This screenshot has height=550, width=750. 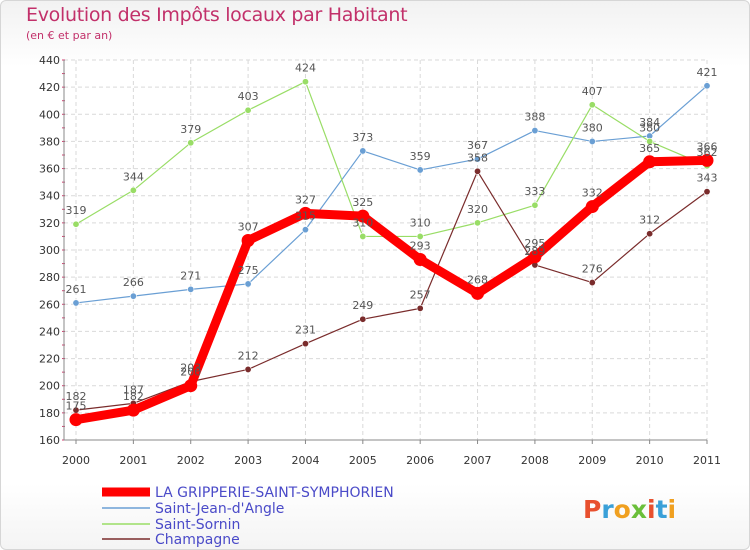 What do you see at coordinates (197, 540) in the screenshot?
I see `legend-label-3: Champagne` at bounding box center [197, 540].